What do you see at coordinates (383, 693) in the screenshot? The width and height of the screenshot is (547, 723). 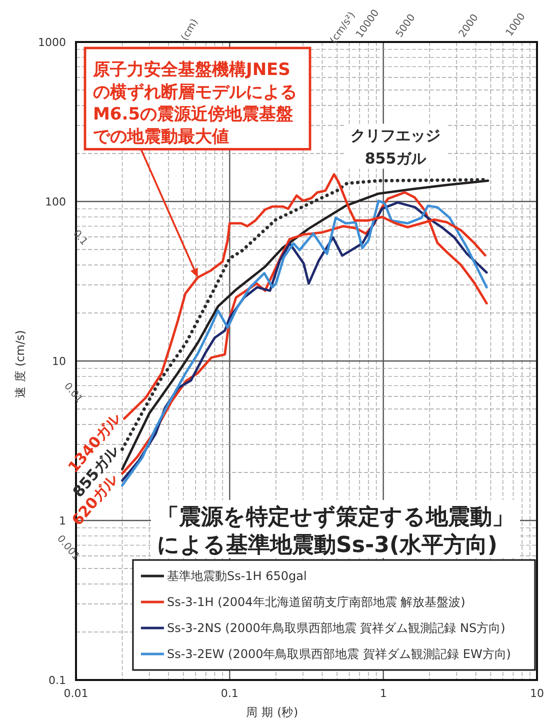 I see `x-tick-label: 1` at bounding box center [383, 693].